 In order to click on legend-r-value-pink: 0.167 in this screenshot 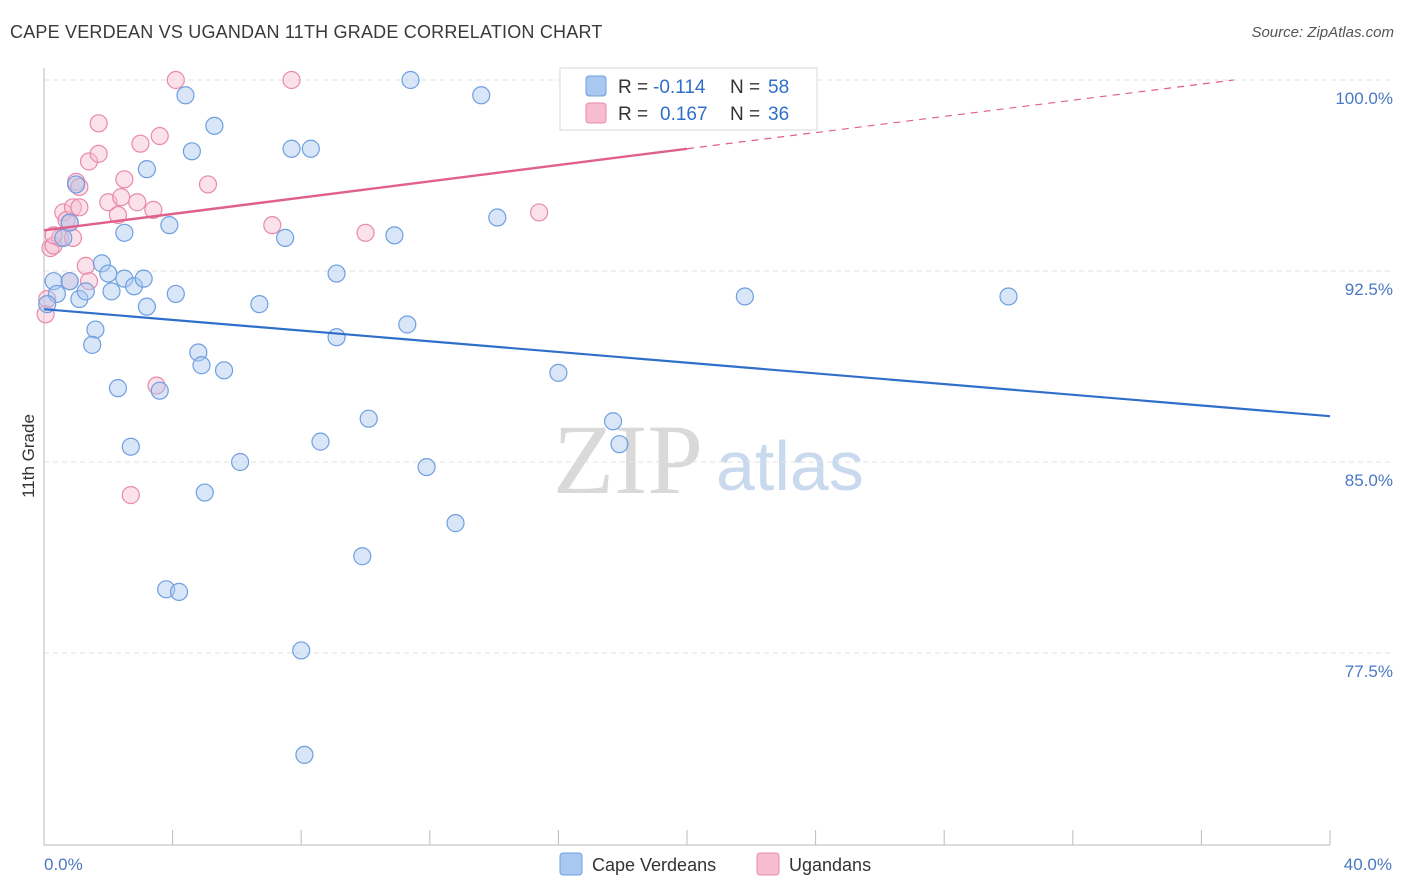, I will do `click(684, 114)`.